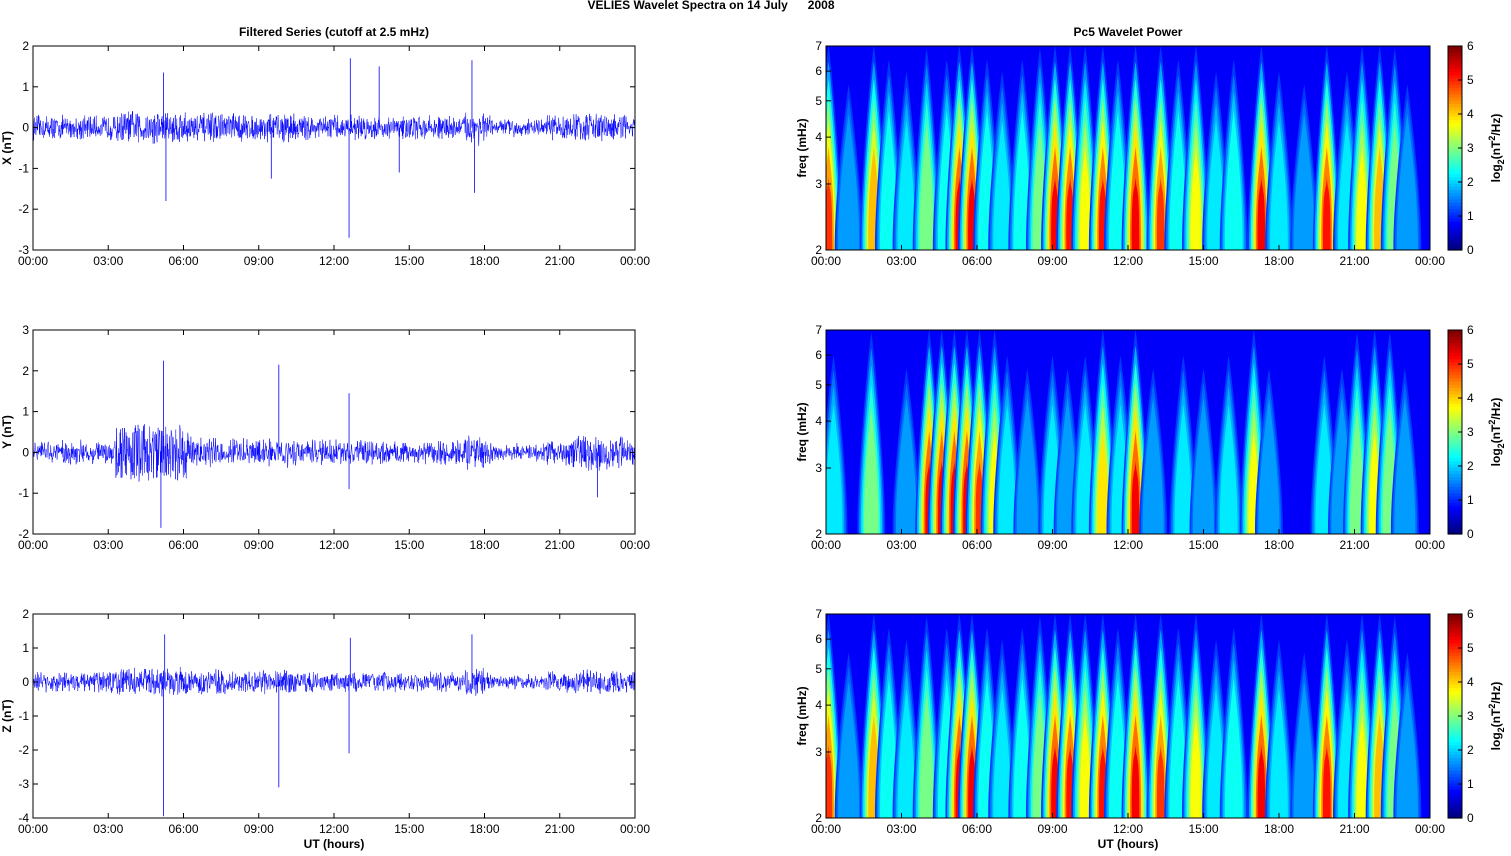  Describe the element at coordinates (977, 829) in the screenshot. I see `x-tick-label: 06:00` at that location.